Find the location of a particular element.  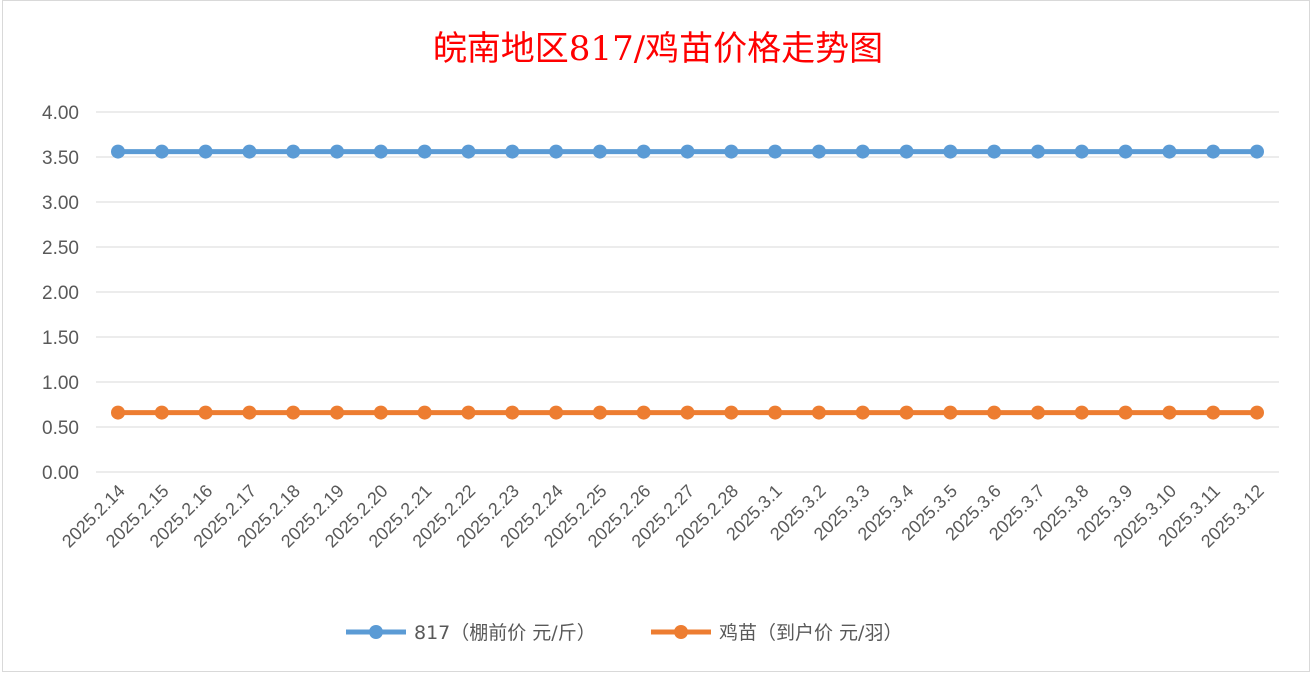

y-tick-label: 3.50 is located at coordinates (60, 158).